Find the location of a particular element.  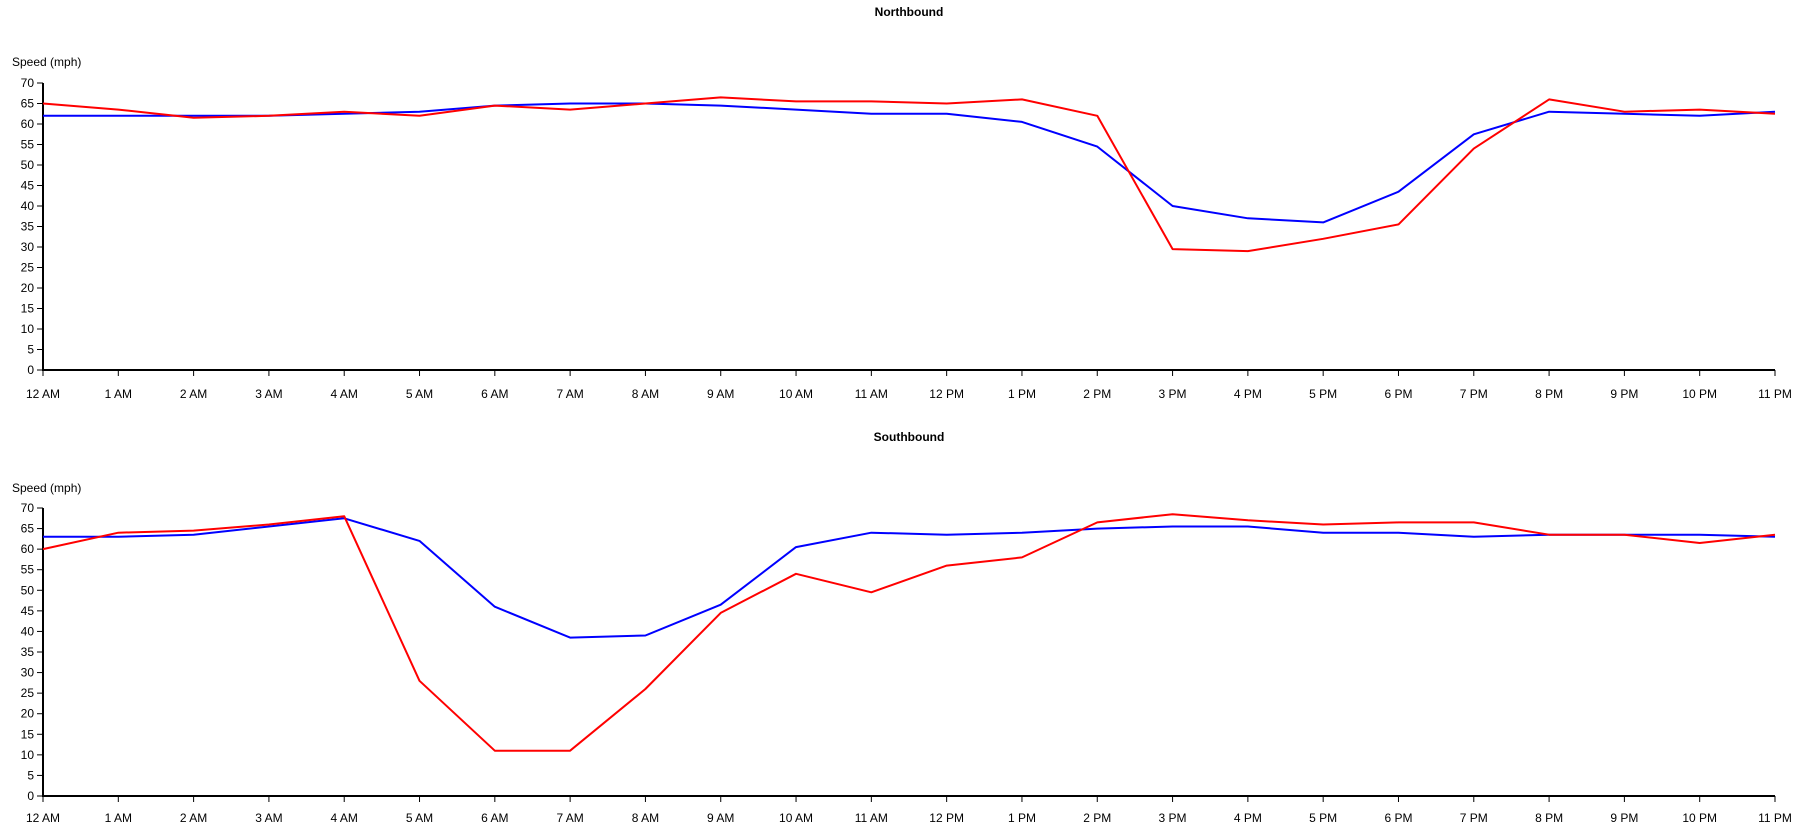

chart-title: Northbound is located at coordinates (909, 12).